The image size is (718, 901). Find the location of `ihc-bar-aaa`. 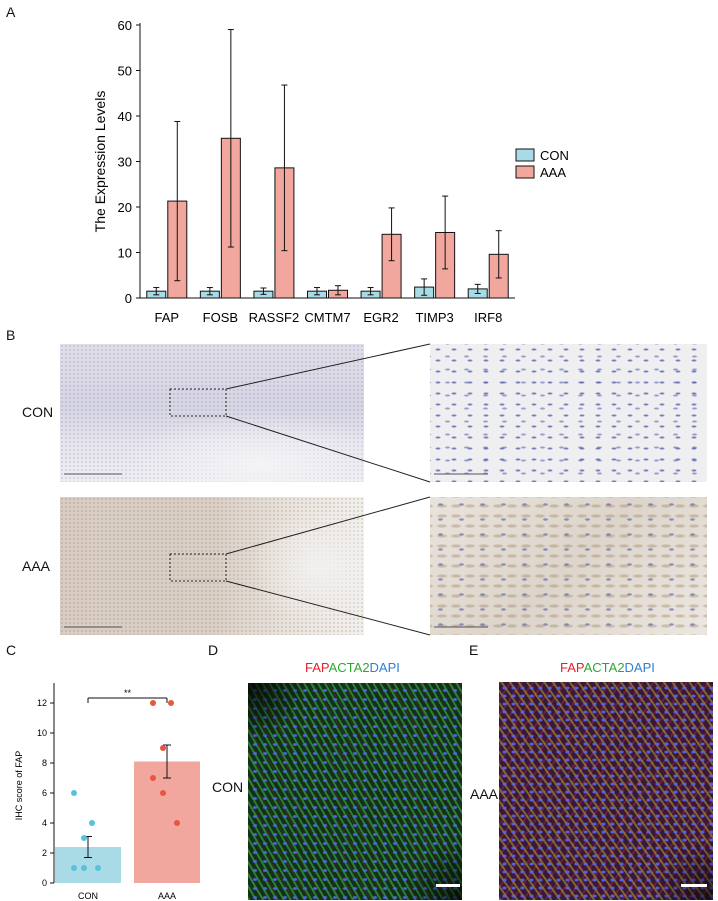

ihc-bar-aaa is located at coordinates (167, 822).